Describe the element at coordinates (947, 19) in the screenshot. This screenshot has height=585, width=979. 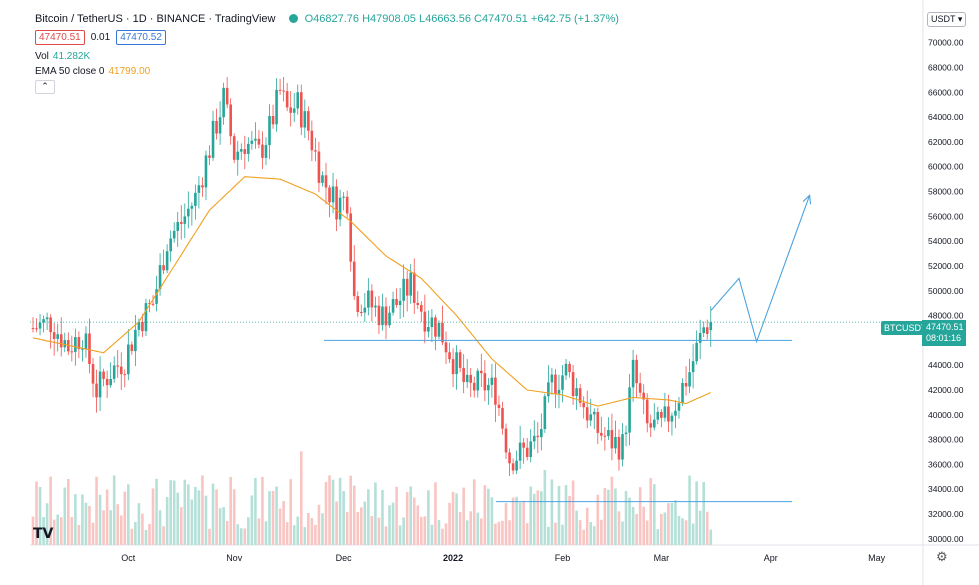
I see `currency-select: USDT ▾` at that location.